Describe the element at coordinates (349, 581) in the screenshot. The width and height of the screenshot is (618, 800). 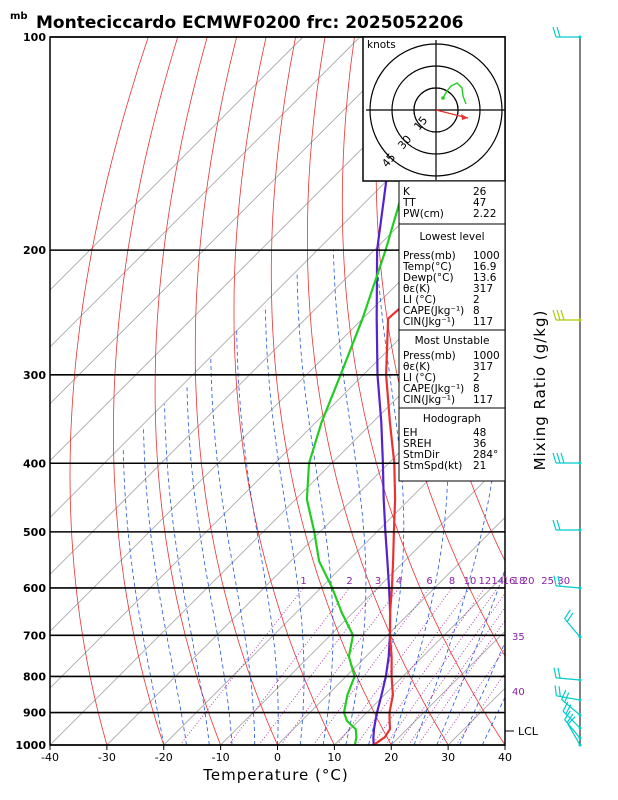
I see `mixing-ratio-label: 2` at that location.